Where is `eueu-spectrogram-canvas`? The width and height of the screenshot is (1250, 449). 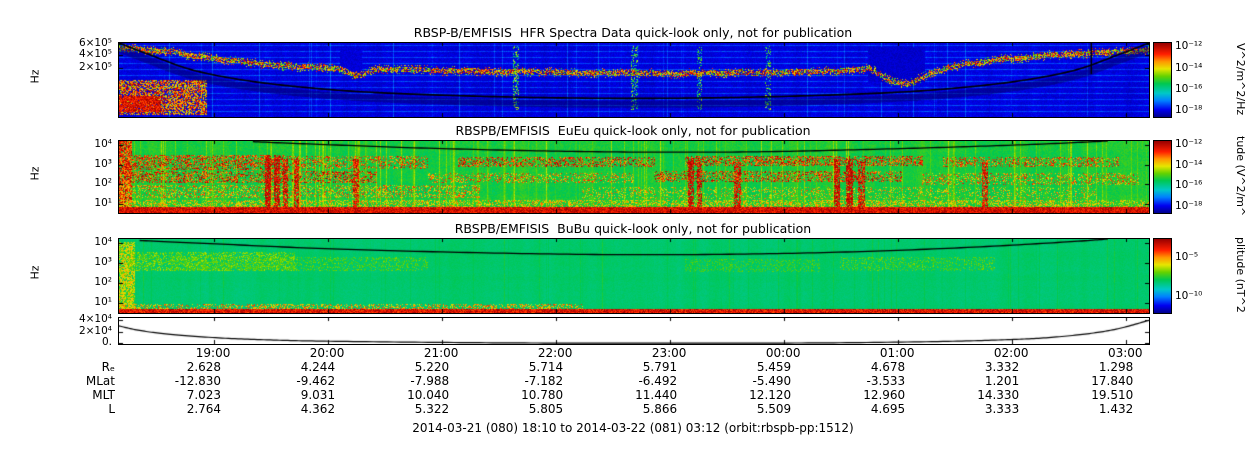
eueu-spectrogram-canvas is located at coordinates (634, 177).